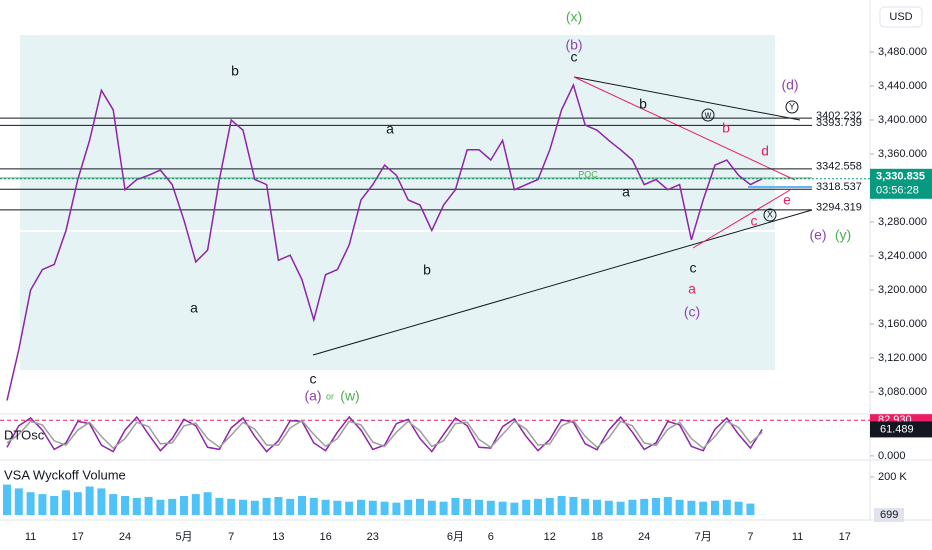 The image size is (932, 550). I want to click on y-tick-label: 3,480.000, so click(902, 52).